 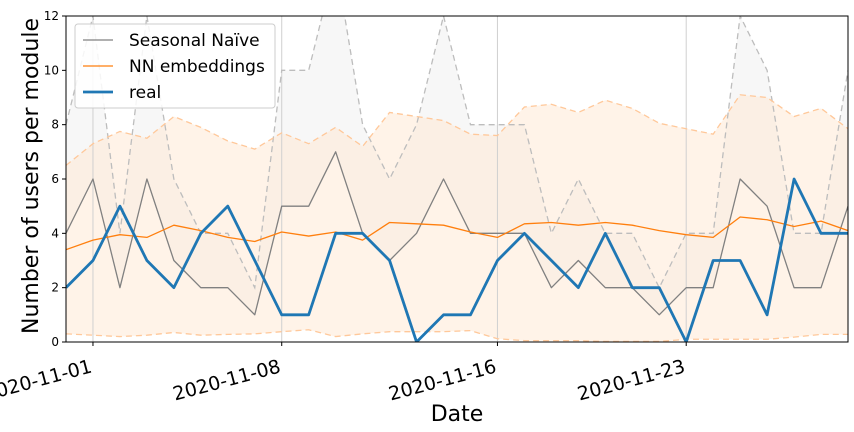 I want to click on y-tick-label: 10, so click(x=51, y=70).